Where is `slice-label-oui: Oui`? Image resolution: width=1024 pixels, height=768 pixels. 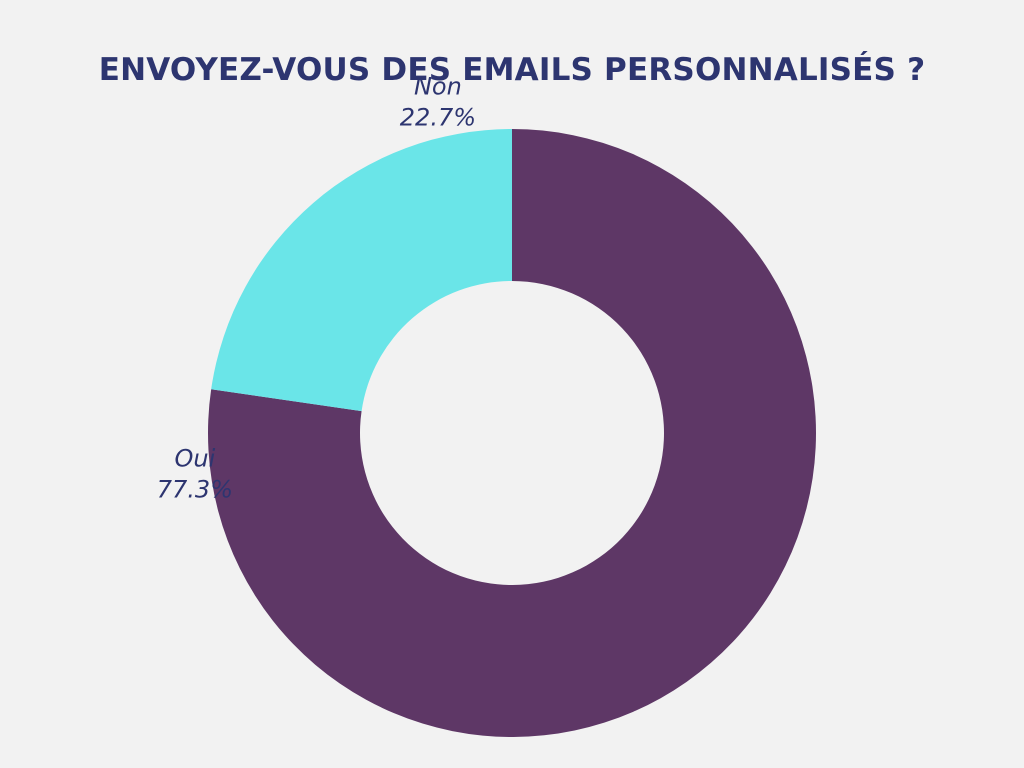
slice-label-oui: Oui is located at coordinates (194, 459).